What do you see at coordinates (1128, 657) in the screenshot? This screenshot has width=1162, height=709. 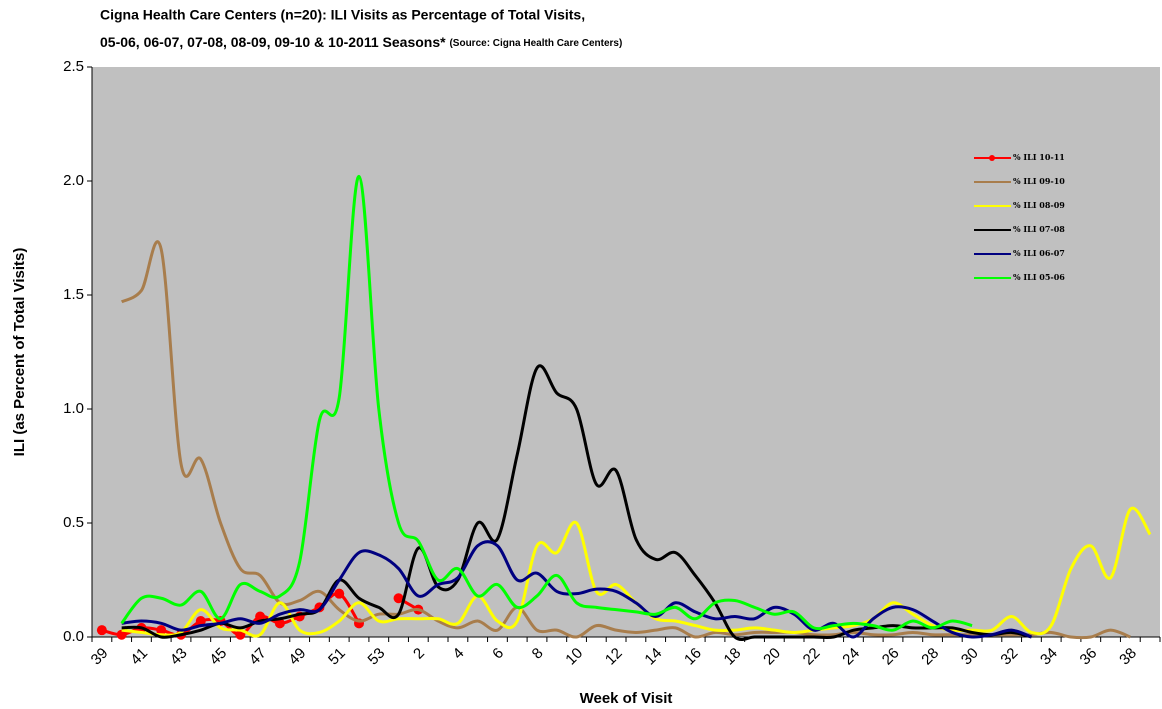 I see `x-tick-label: 38` at bounding box center [1128, 657].